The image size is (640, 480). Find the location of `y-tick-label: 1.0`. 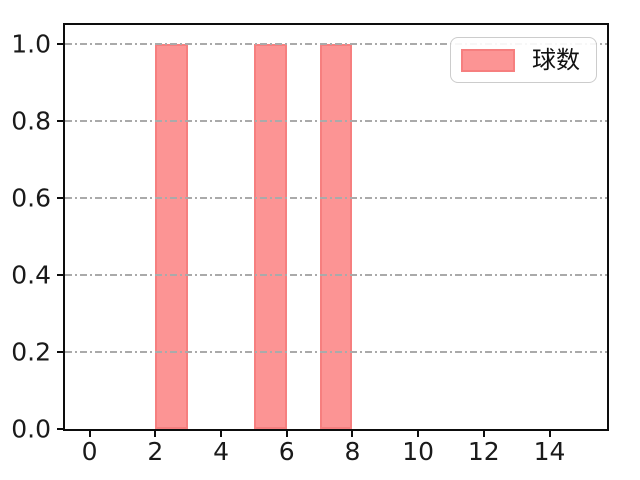

y-tick-label: 1.0 is located at coordinates (31, 44).